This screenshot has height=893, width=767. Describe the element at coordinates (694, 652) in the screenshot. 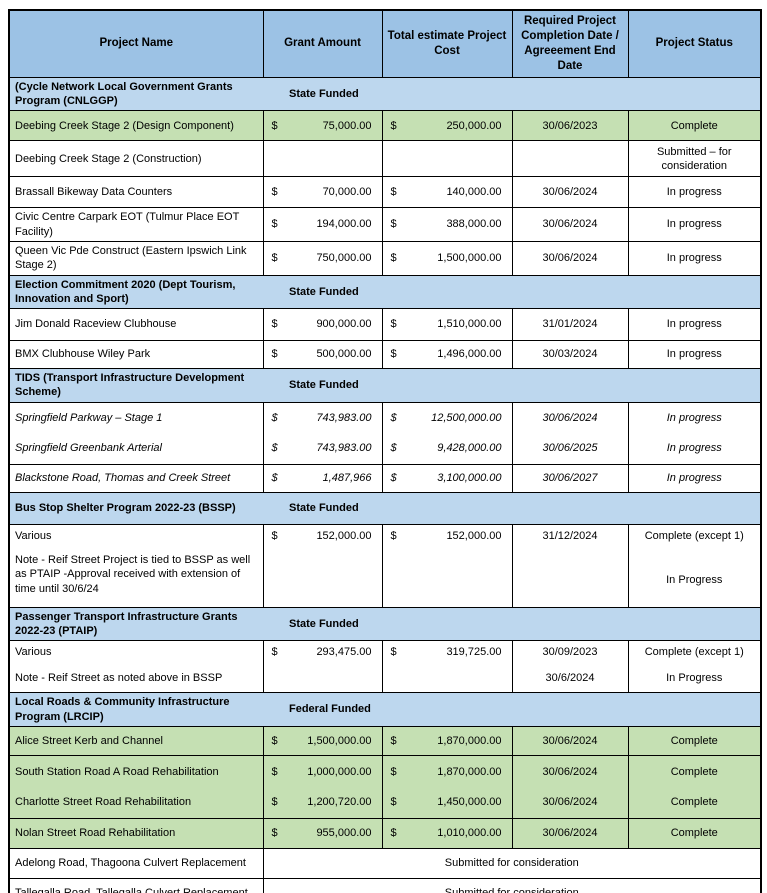

I see `status-line: Complete (except 1)` at that location.